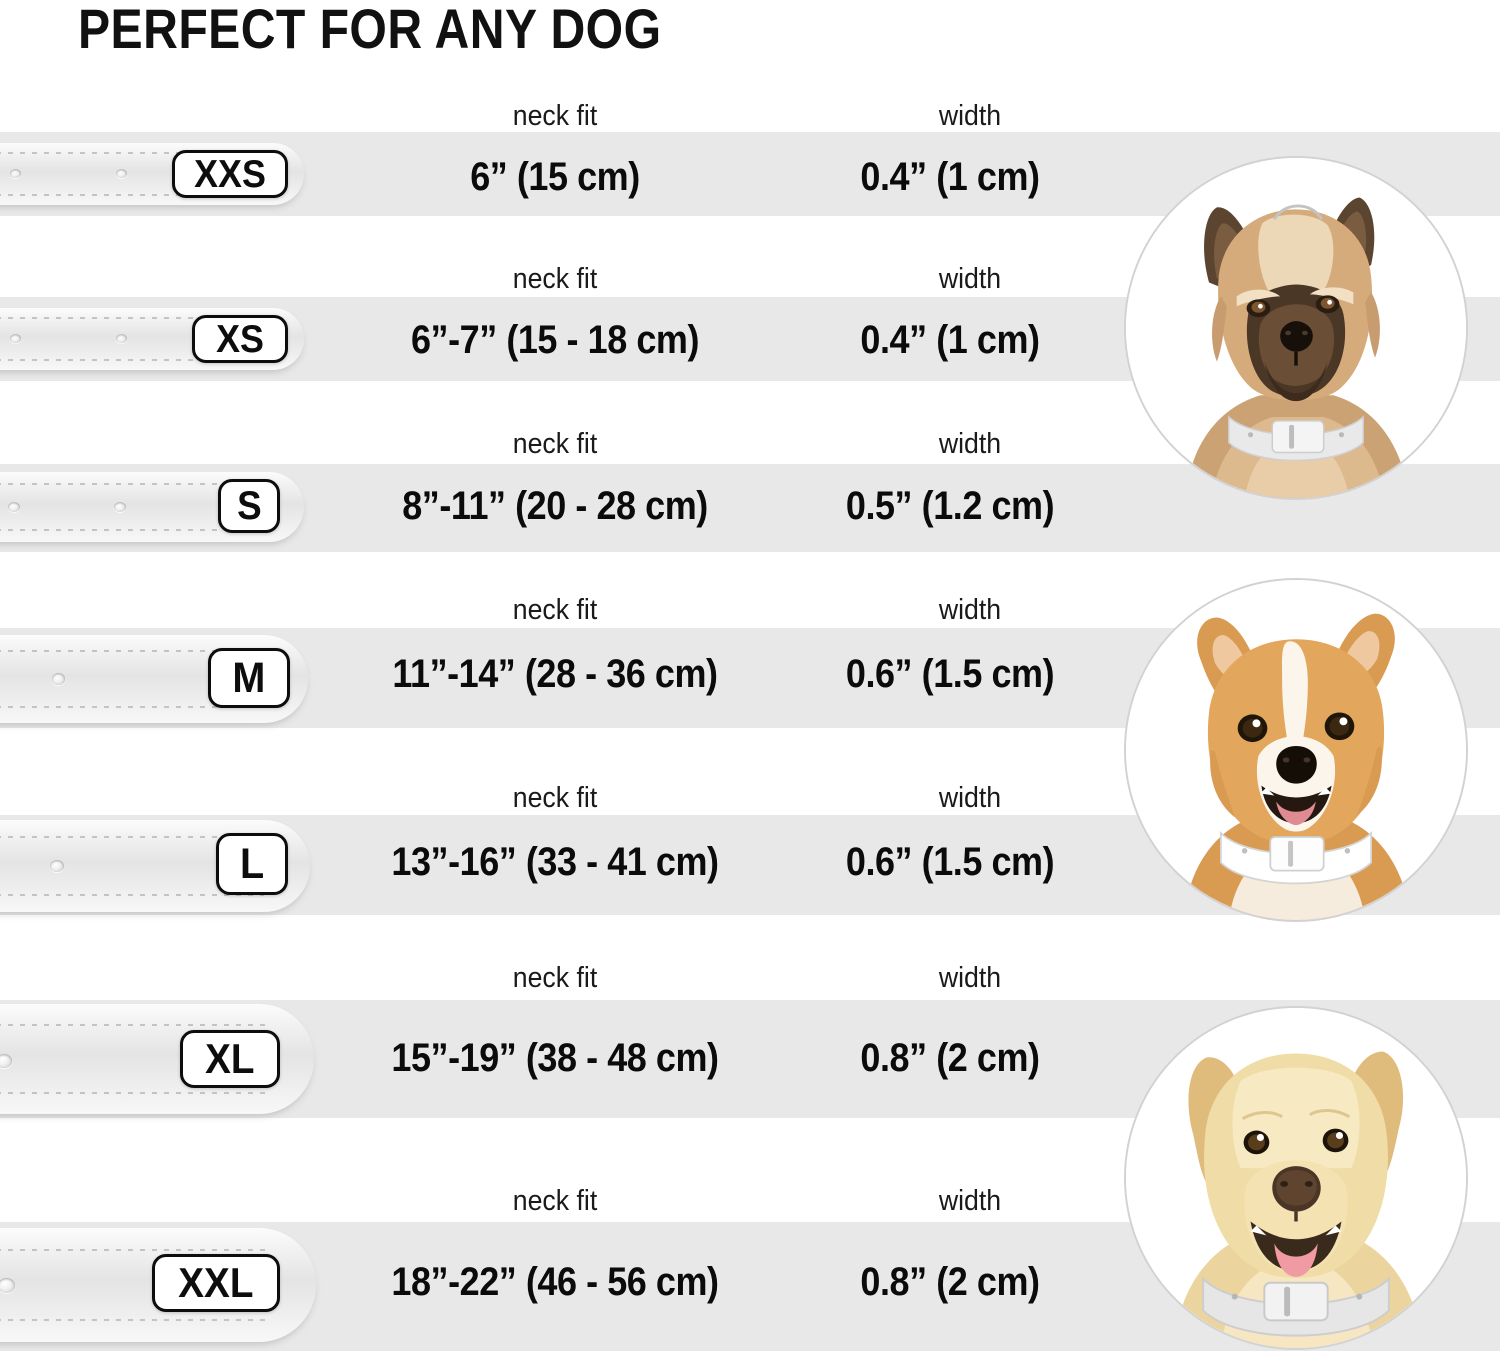 Image resolution: width=1500 pixels, height=1351 pixels. I want to click on size-badge-l: L, so click(252, 864).